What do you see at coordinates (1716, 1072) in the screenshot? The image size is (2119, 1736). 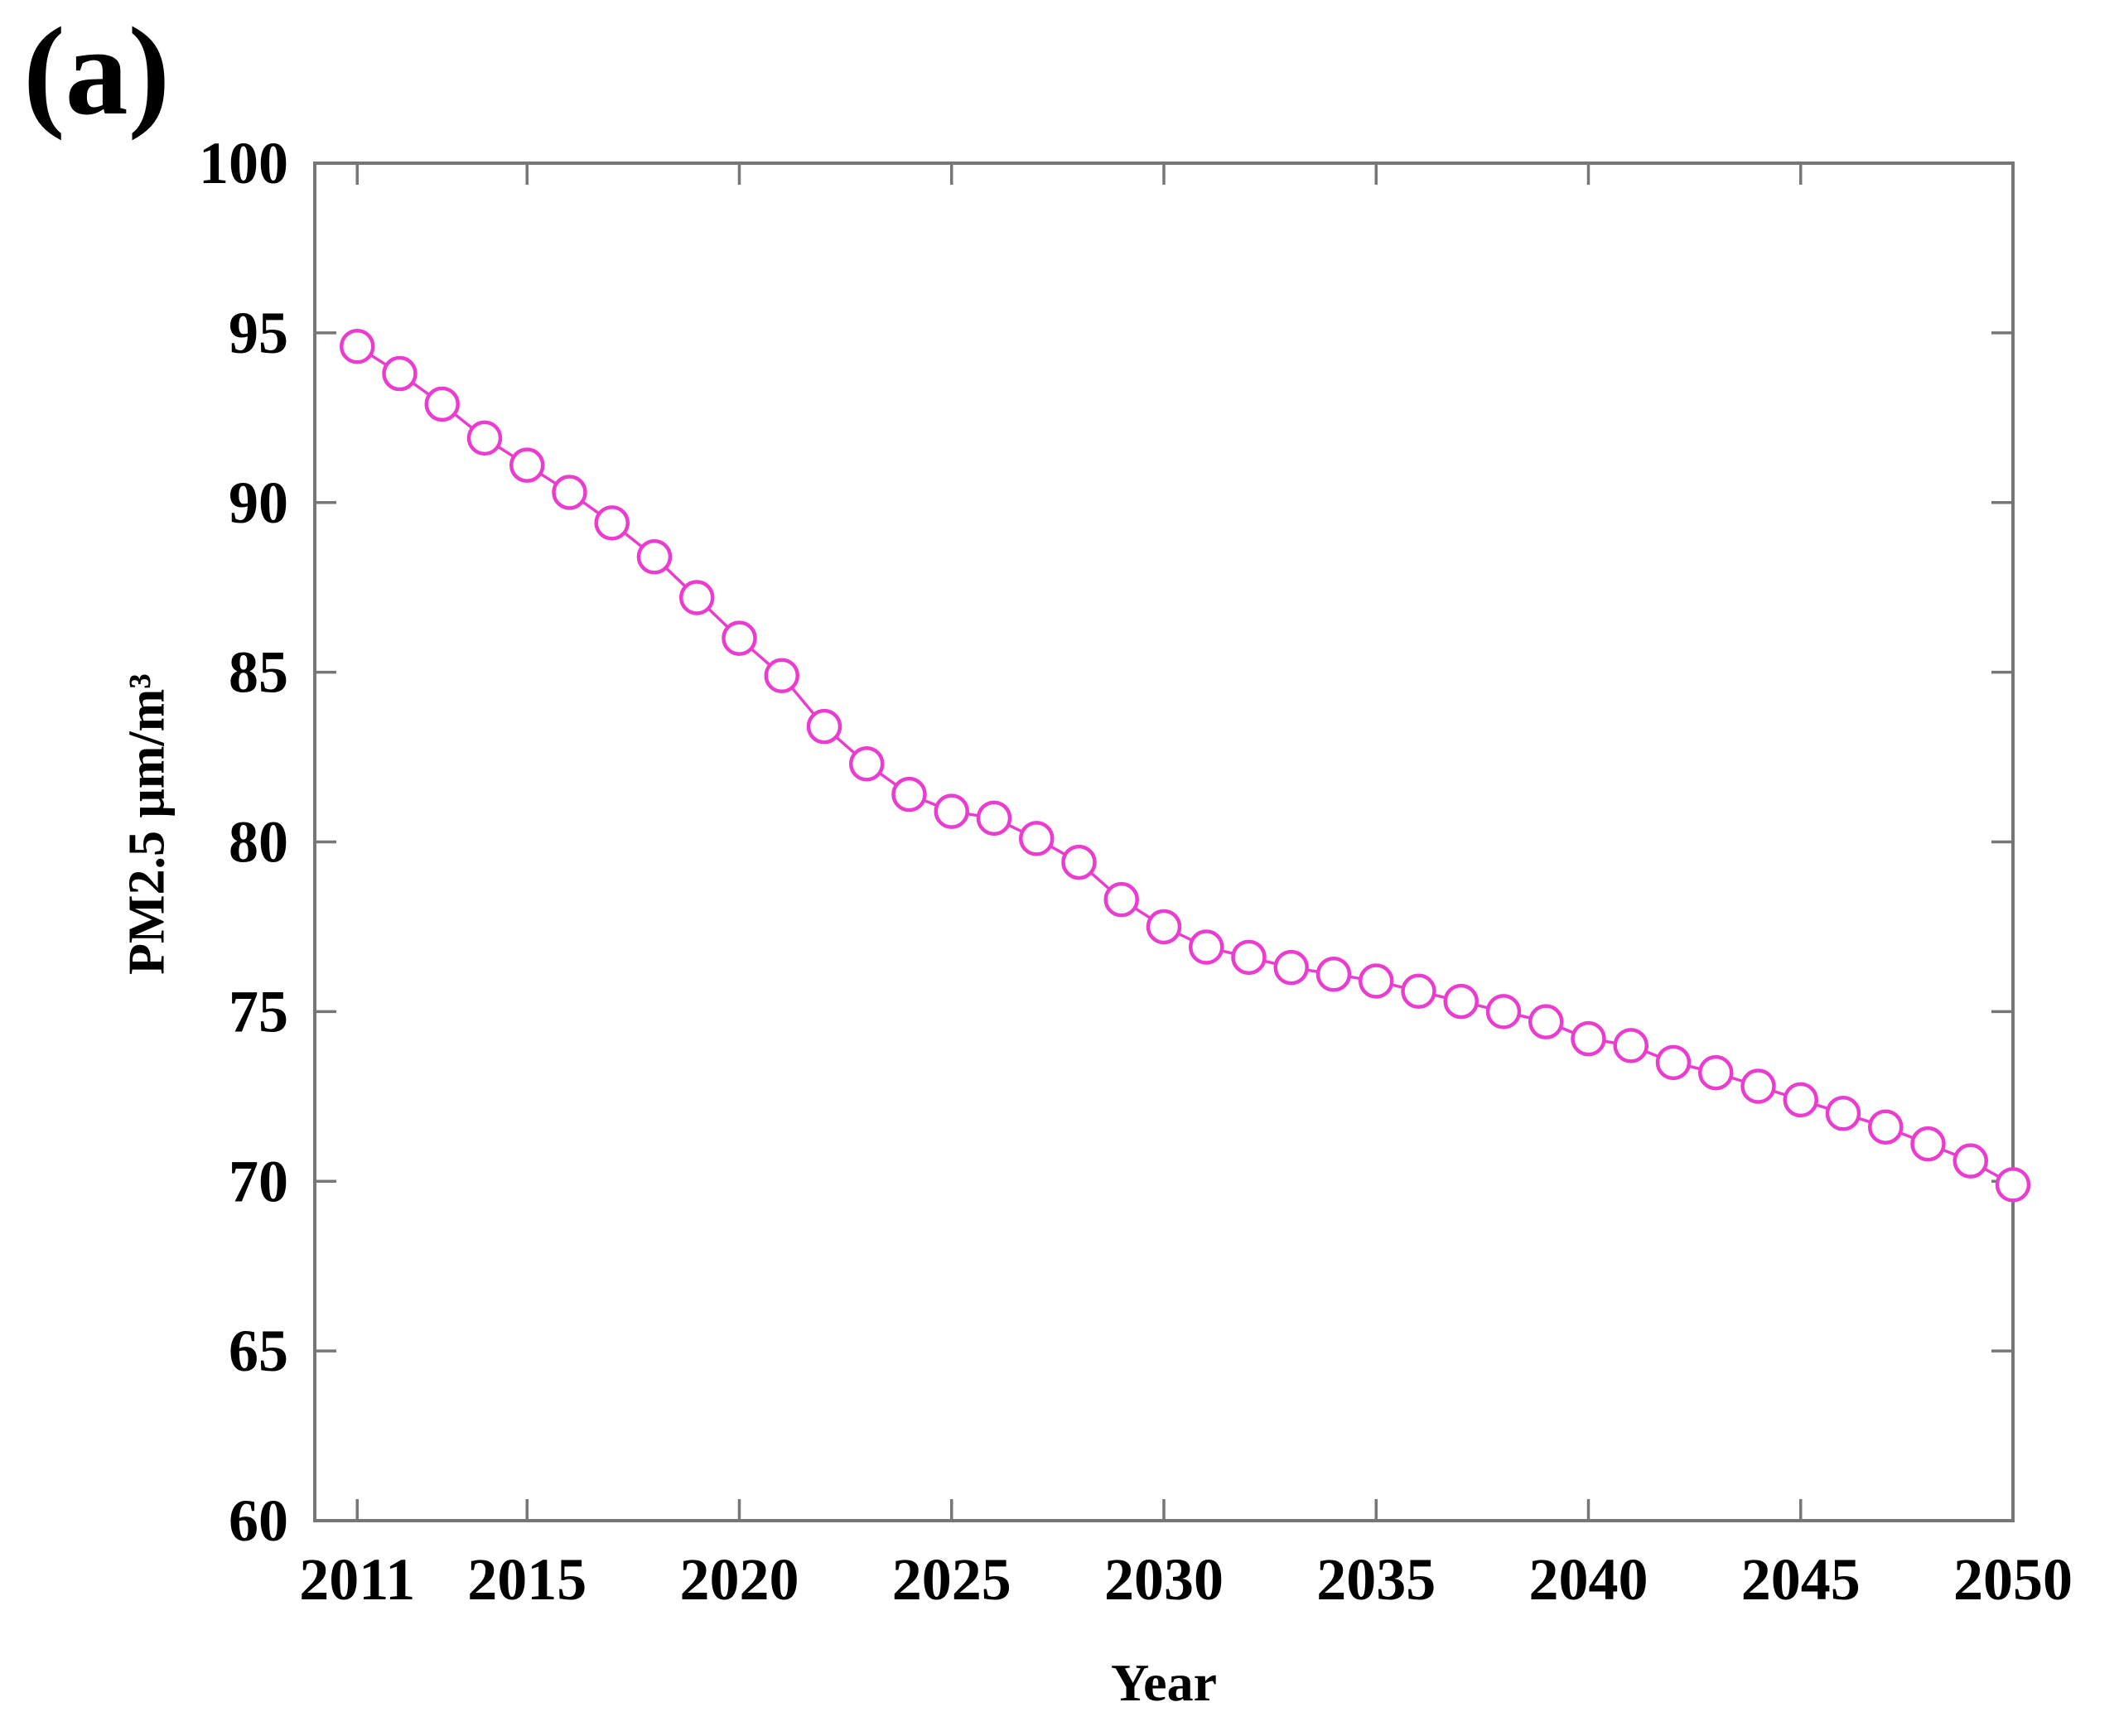 I see `data-point-2043` at bounding box center [1716, 1072].